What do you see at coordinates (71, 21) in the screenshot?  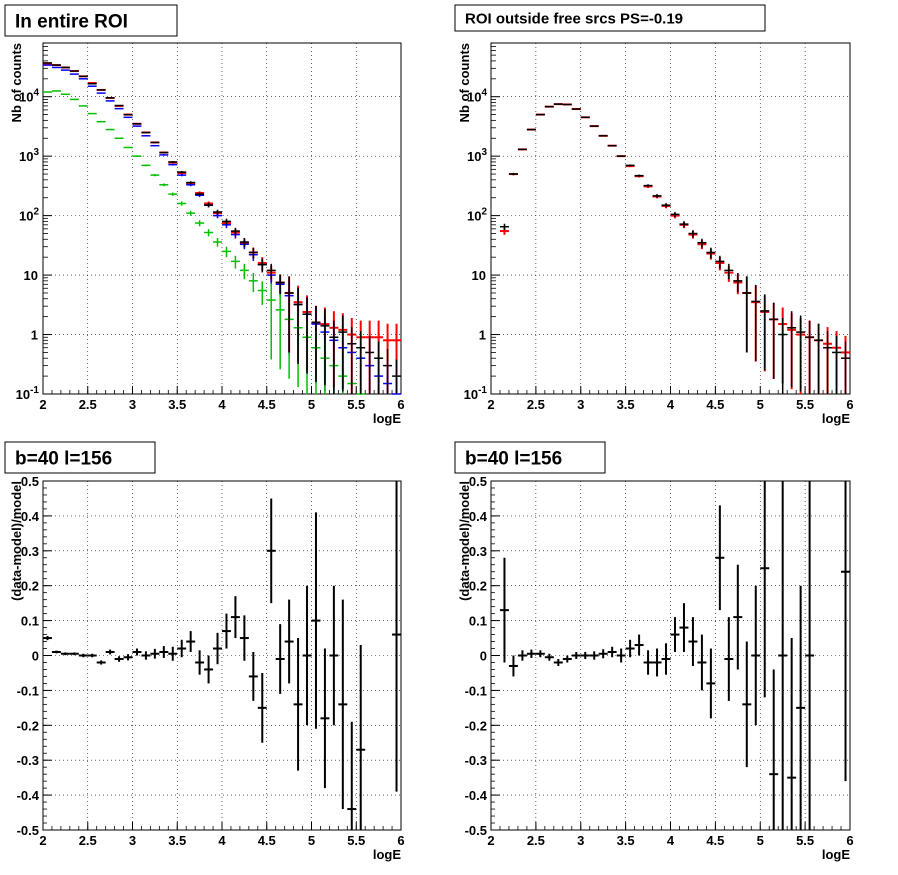 I see `chart-title: In entire ROI` at bounding box center [71, 21].